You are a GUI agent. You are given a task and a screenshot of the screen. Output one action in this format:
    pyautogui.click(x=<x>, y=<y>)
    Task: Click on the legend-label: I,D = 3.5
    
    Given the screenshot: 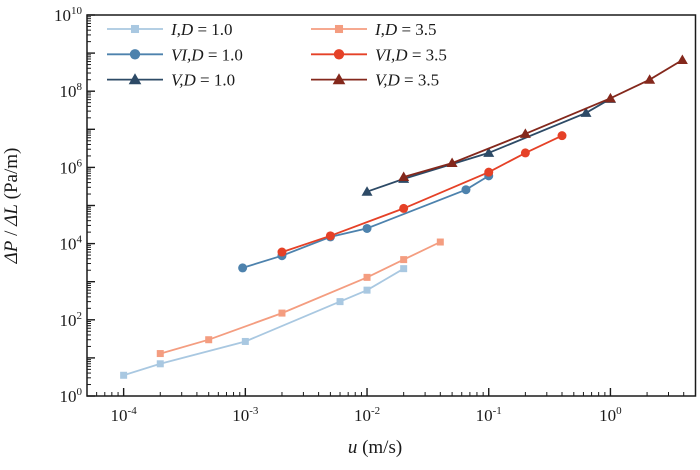 What is the action you would take?
    pyautogui.click(x=405, y=29)
    